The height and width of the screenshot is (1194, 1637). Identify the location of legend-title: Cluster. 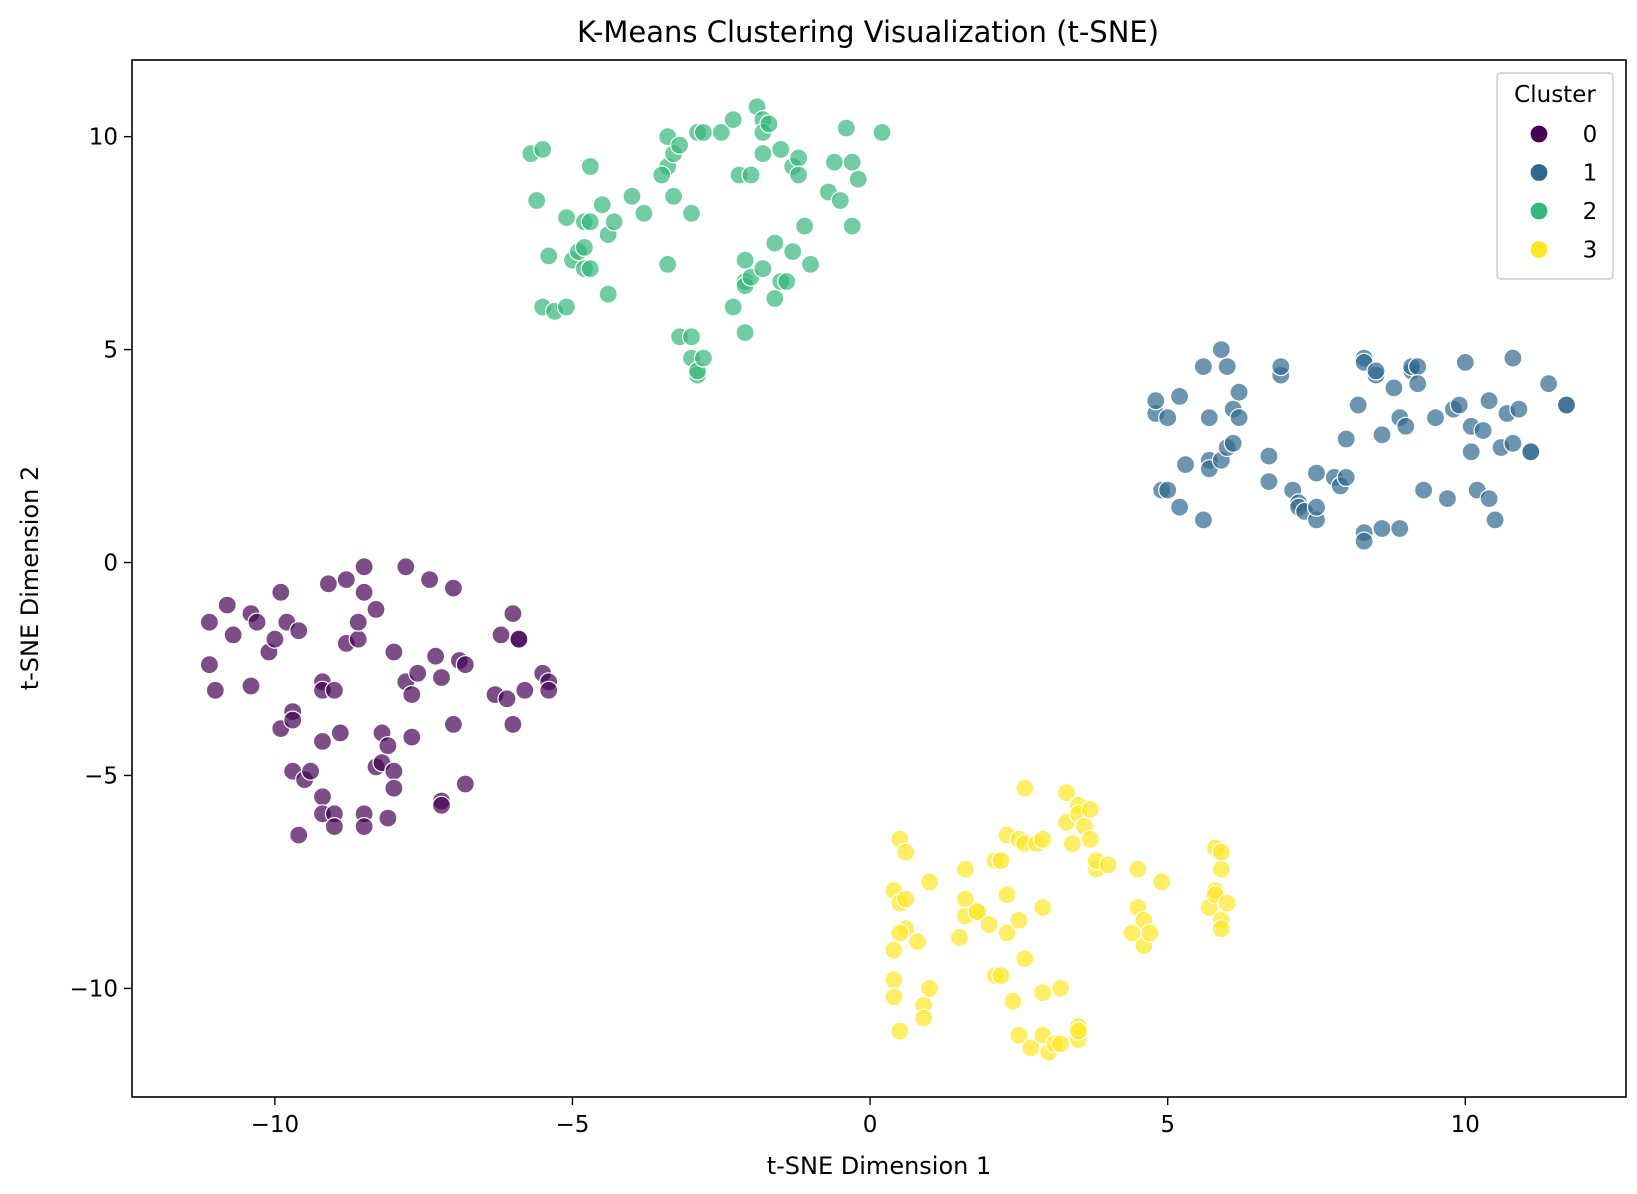
(1555, 95).